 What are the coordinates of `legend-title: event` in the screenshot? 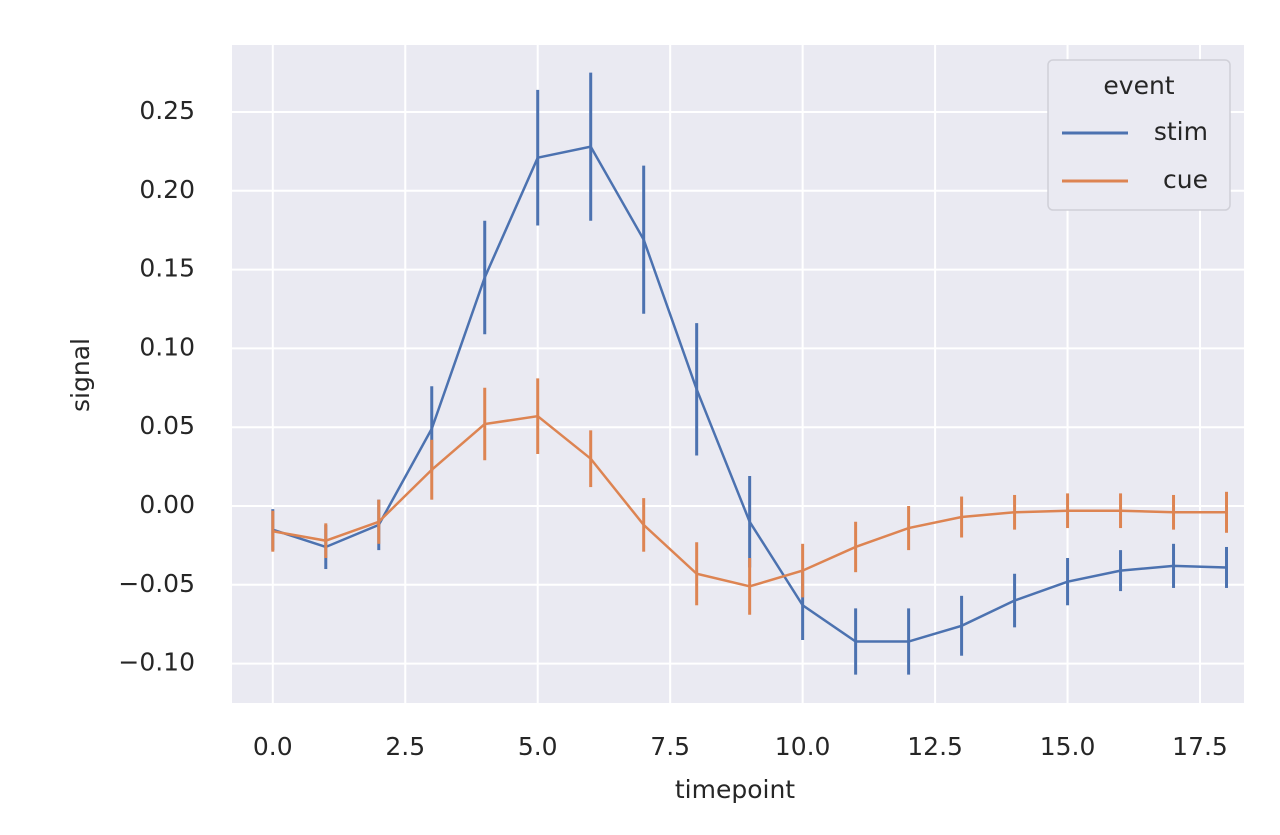 It's located at (1138, 85).